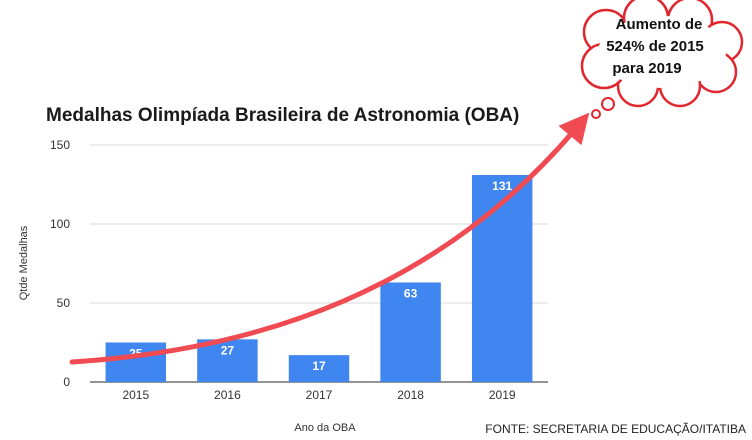 The width and height of the screenshot is (752, 440). Describe the element at coordinates (136, 362) in the screenshot. I see `bar-2015` at that location.